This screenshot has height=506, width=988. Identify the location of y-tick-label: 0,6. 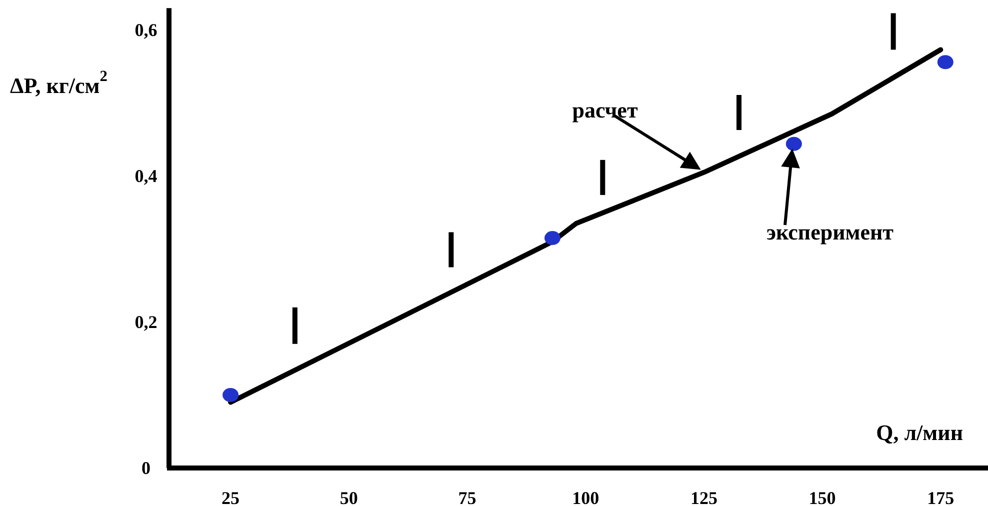
(146, 30).